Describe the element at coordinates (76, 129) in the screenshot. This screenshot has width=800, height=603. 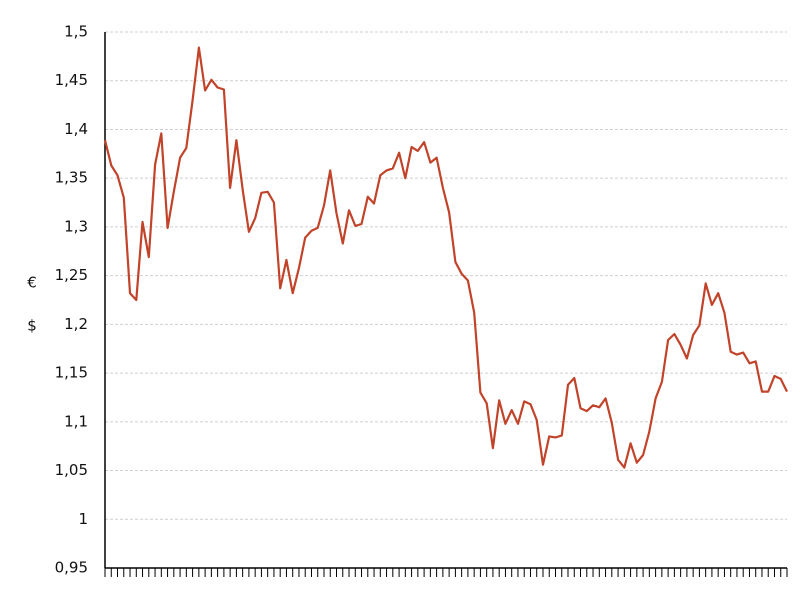
I see `y-tick-label: 1,4` at that location.